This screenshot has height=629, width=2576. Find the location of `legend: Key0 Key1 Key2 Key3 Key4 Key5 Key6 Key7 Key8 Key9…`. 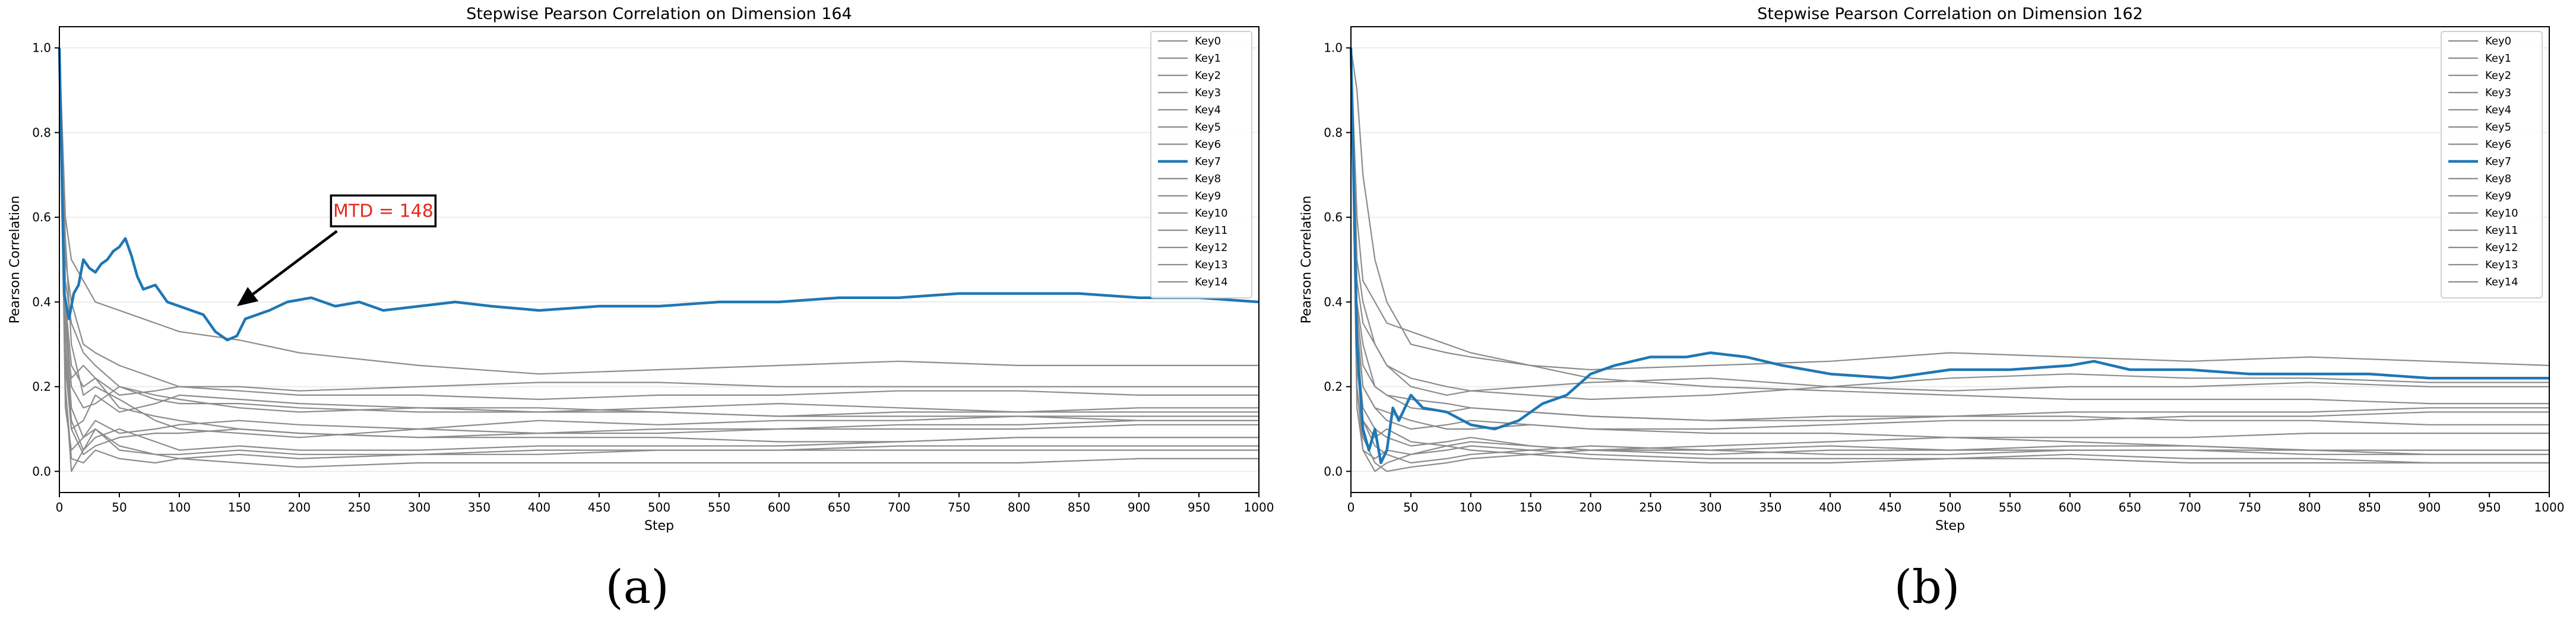

legend: Key0 Key1 Key2 Key3 Key4 Key5 Key6 Key7 Key8 Key9… is located at coordinates (2492, 164).